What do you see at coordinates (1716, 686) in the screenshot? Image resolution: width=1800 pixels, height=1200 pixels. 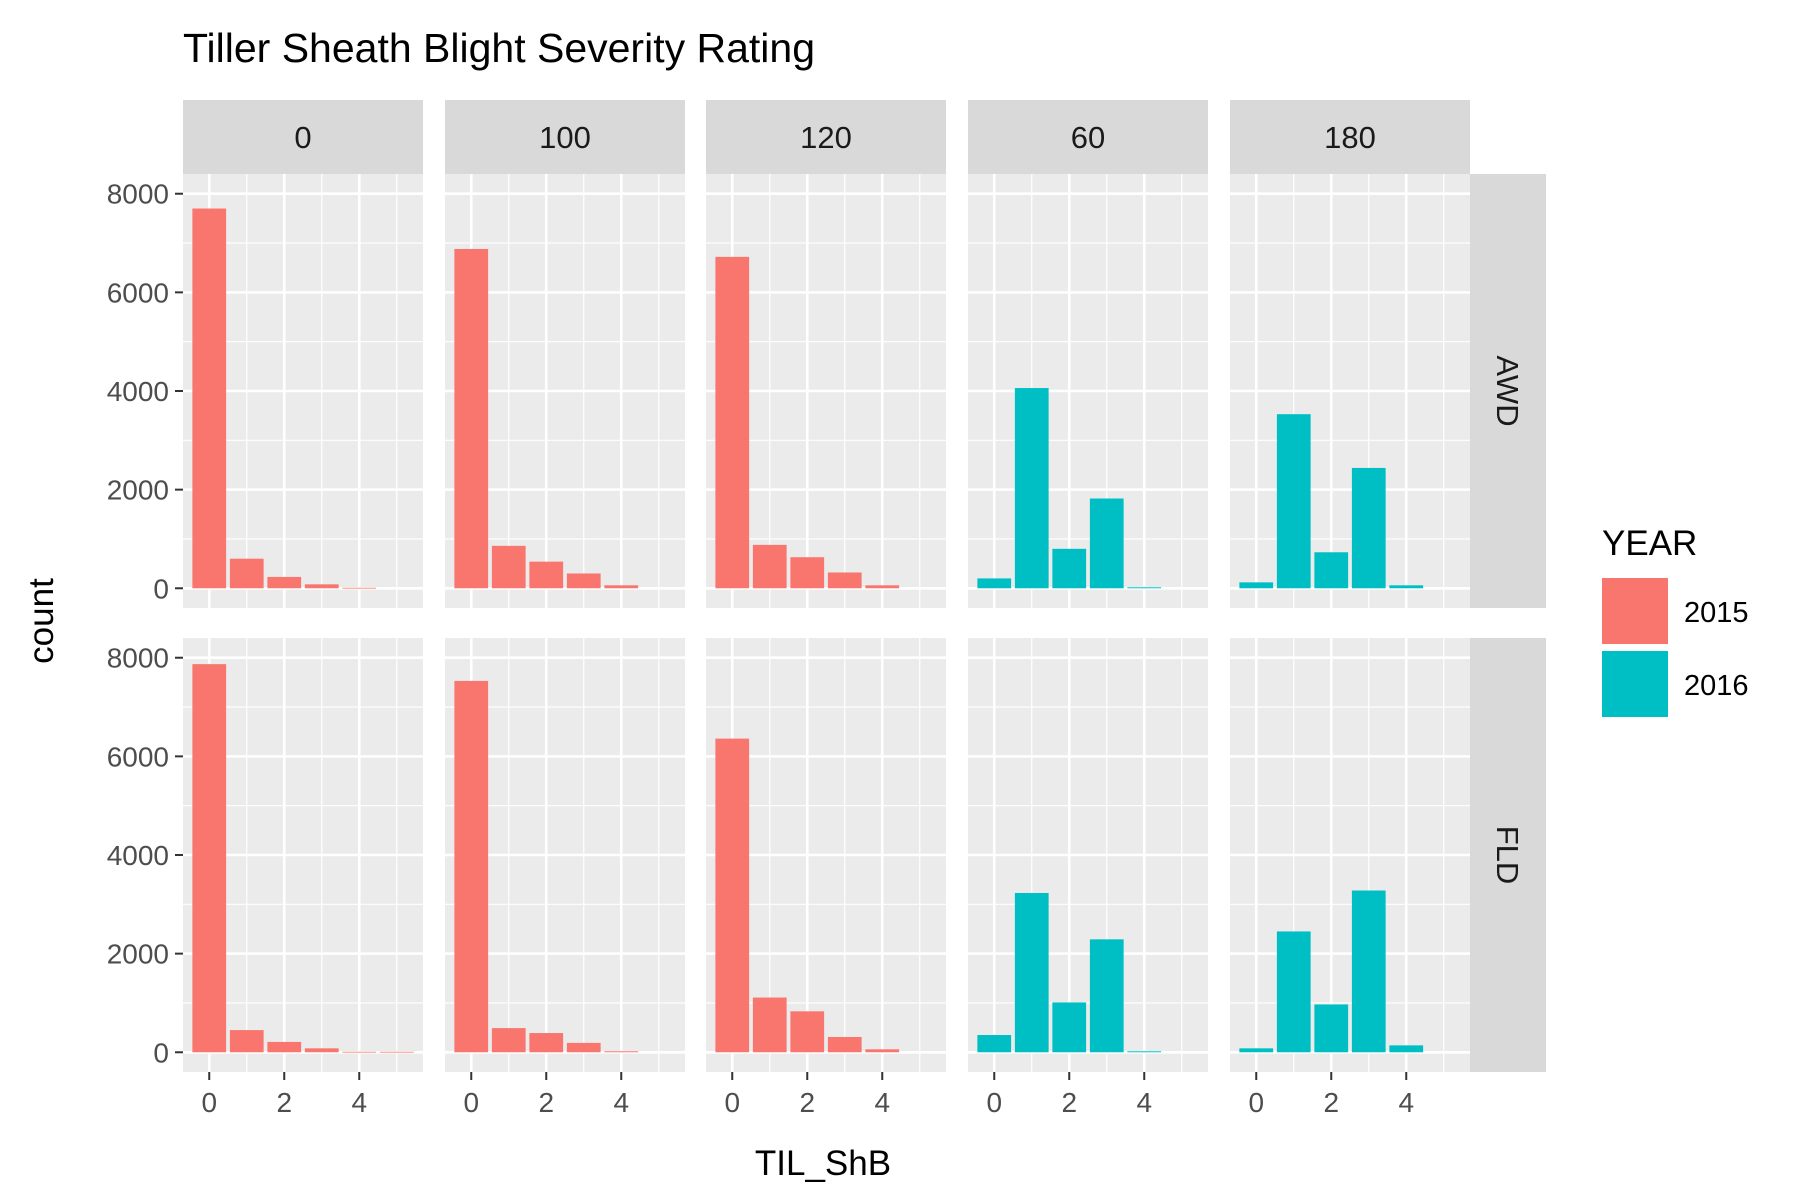 I see `legend-label: 2016` at bounding box center [1716, 686].